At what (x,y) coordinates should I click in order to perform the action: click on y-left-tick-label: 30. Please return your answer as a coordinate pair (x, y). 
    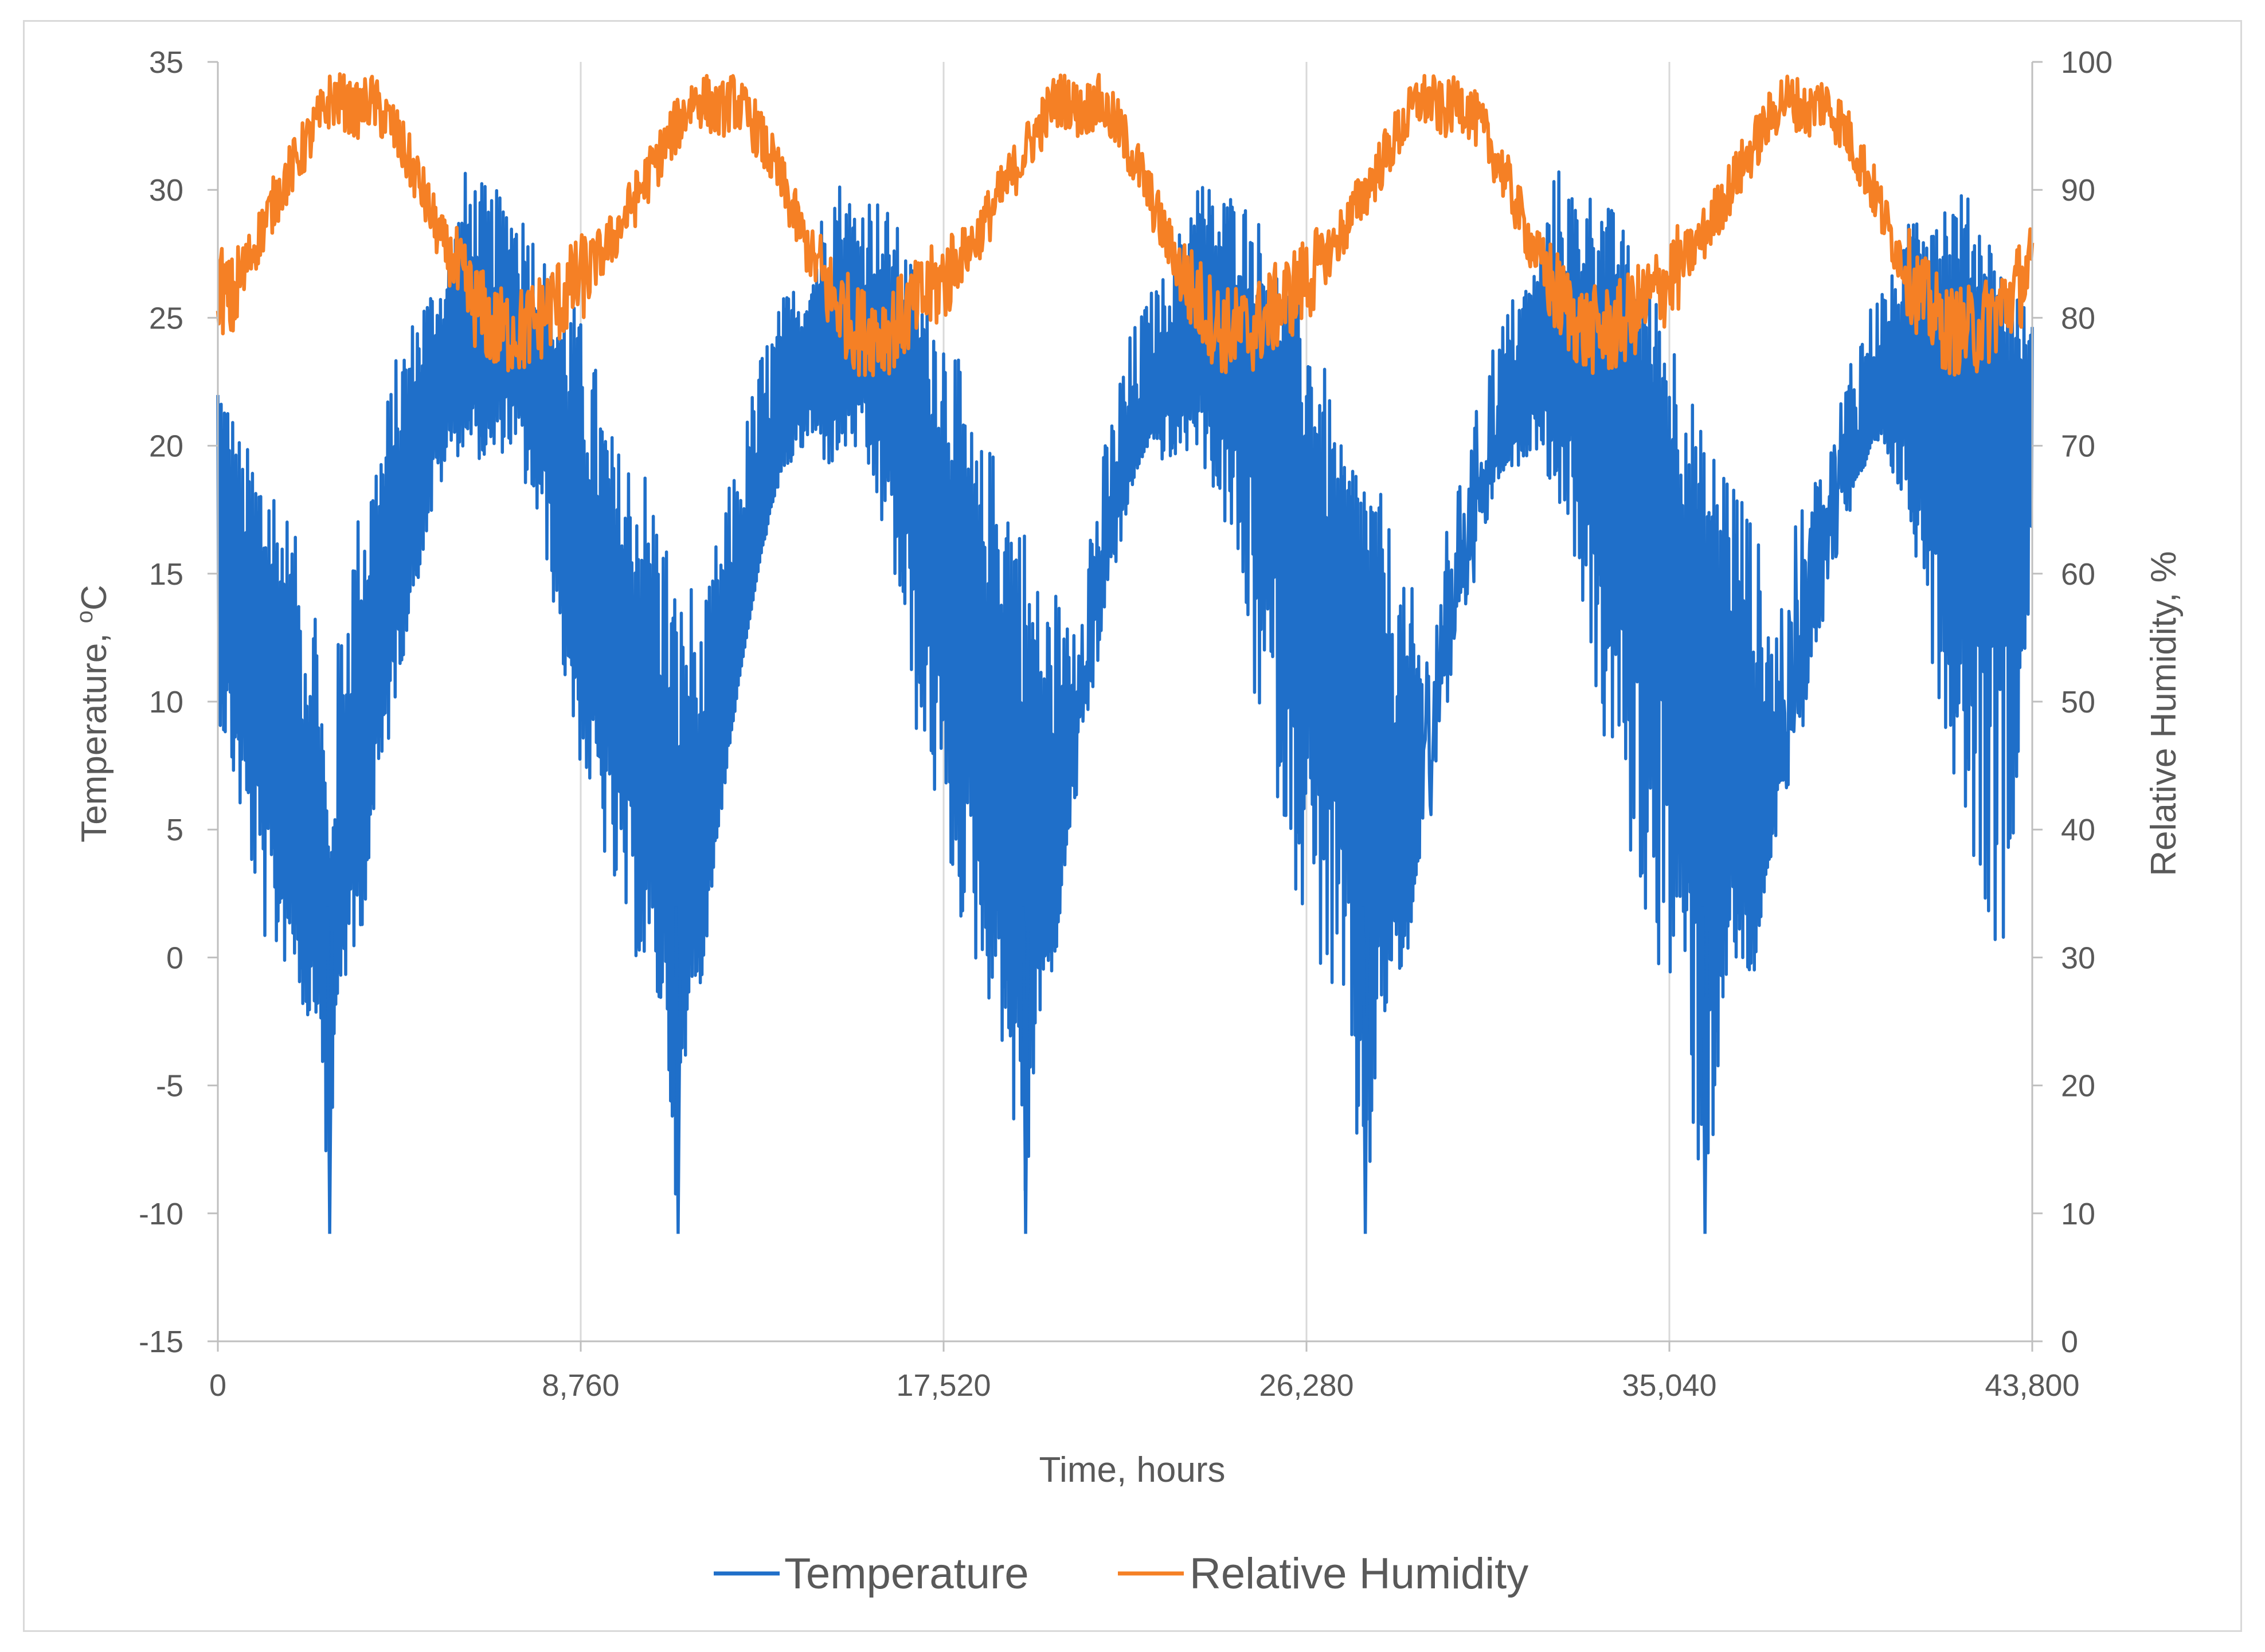
    Looking at the image, I should click on (166, 190).